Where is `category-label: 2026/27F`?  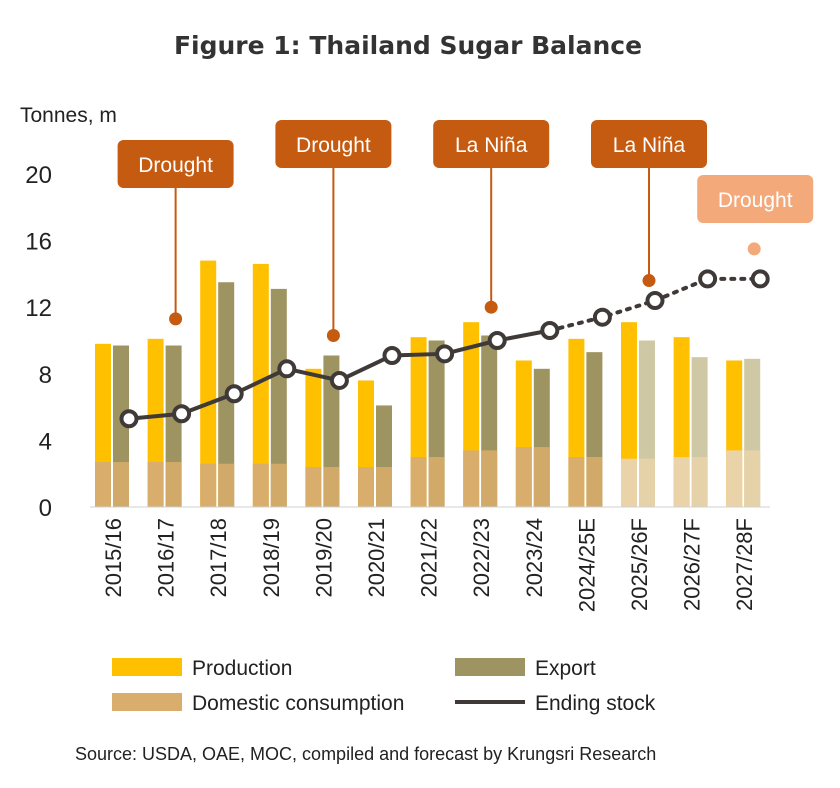
category-label: 2026/27F is located at coordinates (692, 564).